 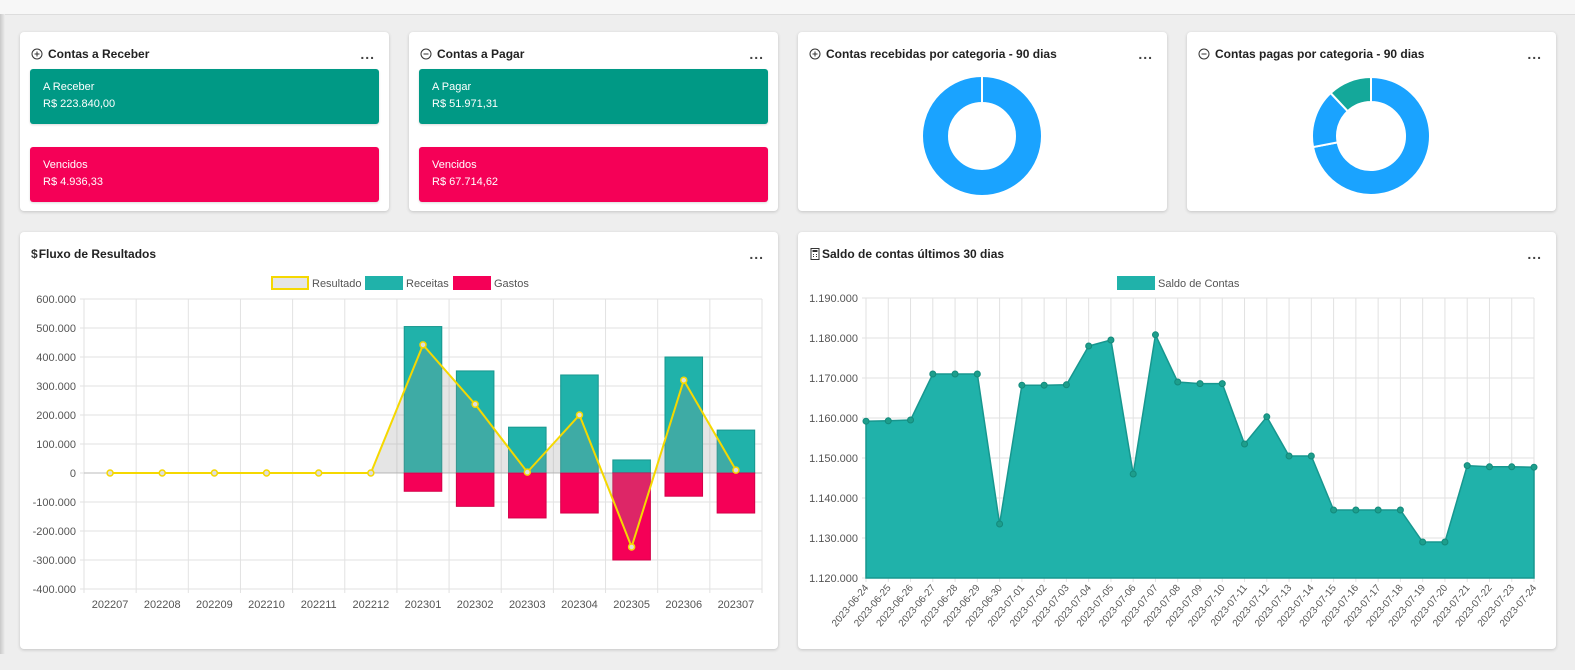 I want to click on recebidas-donut-chart, so click(x=982, y=121).